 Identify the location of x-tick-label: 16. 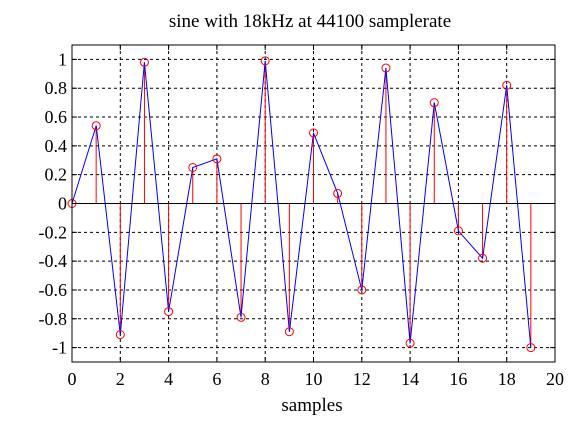
(458, 379).